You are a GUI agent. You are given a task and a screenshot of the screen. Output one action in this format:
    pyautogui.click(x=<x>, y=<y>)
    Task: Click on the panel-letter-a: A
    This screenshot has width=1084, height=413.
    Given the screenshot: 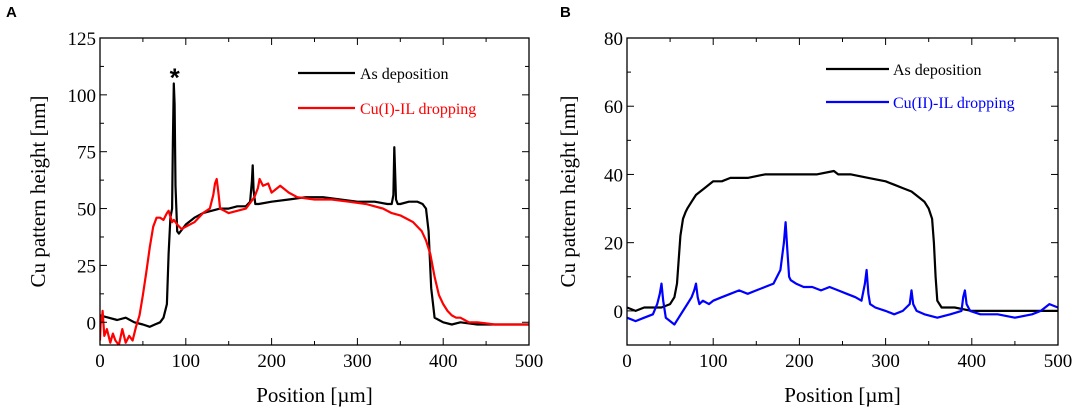 What is the action you would take?
    pyautogui.click(x=11, y=12)
    